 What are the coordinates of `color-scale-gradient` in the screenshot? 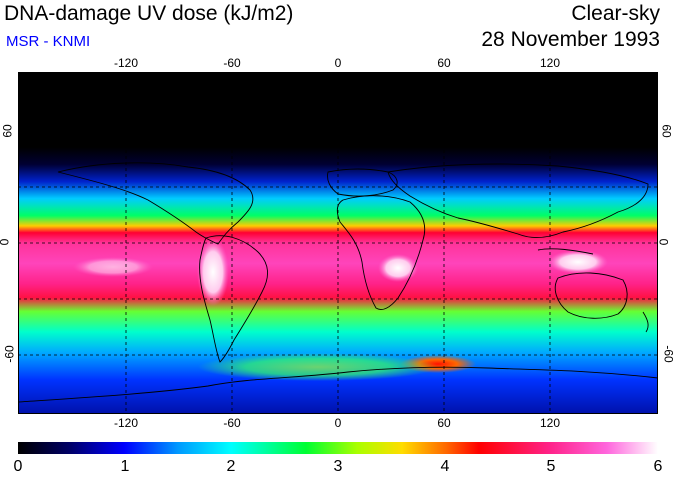 It's located at (338, 448).